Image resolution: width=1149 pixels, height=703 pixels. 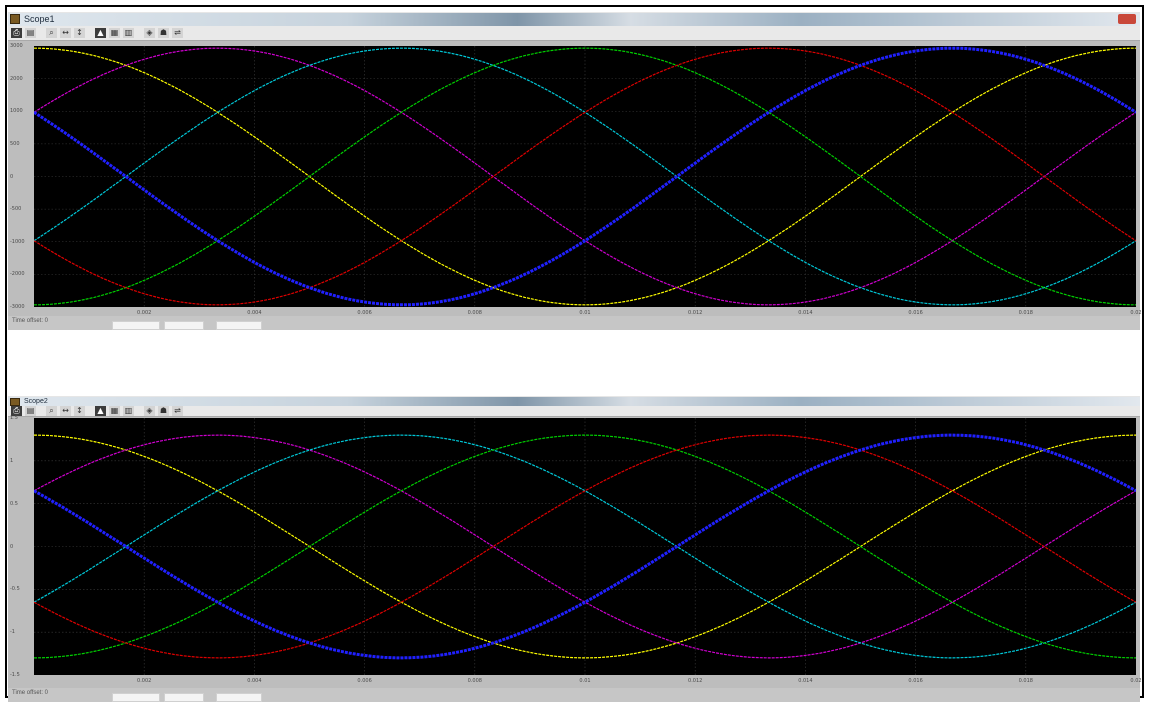 I want to click on y-tick-label: -1, so click(x=12, y=632).